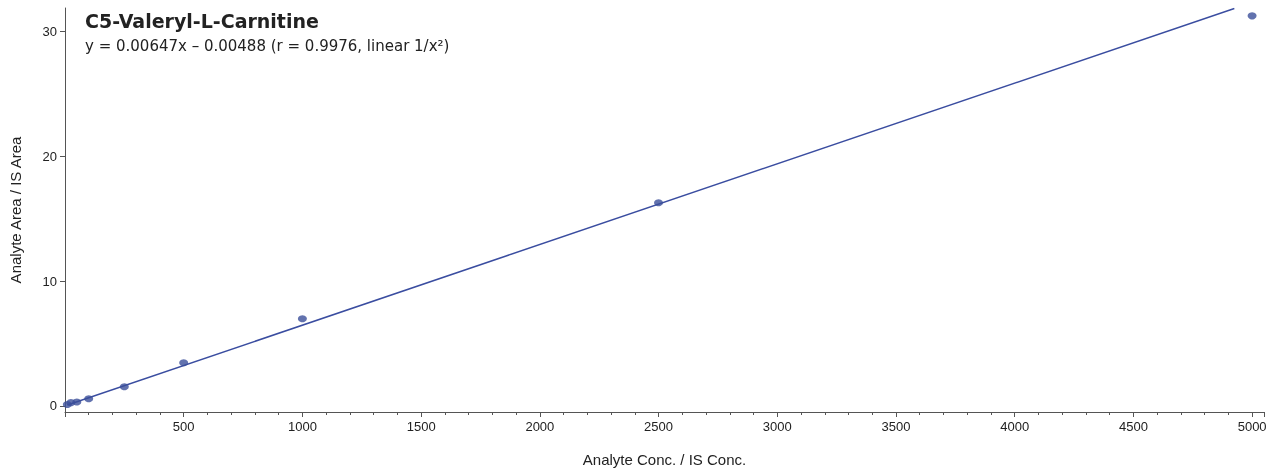 The width and height of the screenshot is (1270, 474). Describe the element at coordinates (777, 426) in the screenshot. I see `x-tick-label: 3000` at that location.